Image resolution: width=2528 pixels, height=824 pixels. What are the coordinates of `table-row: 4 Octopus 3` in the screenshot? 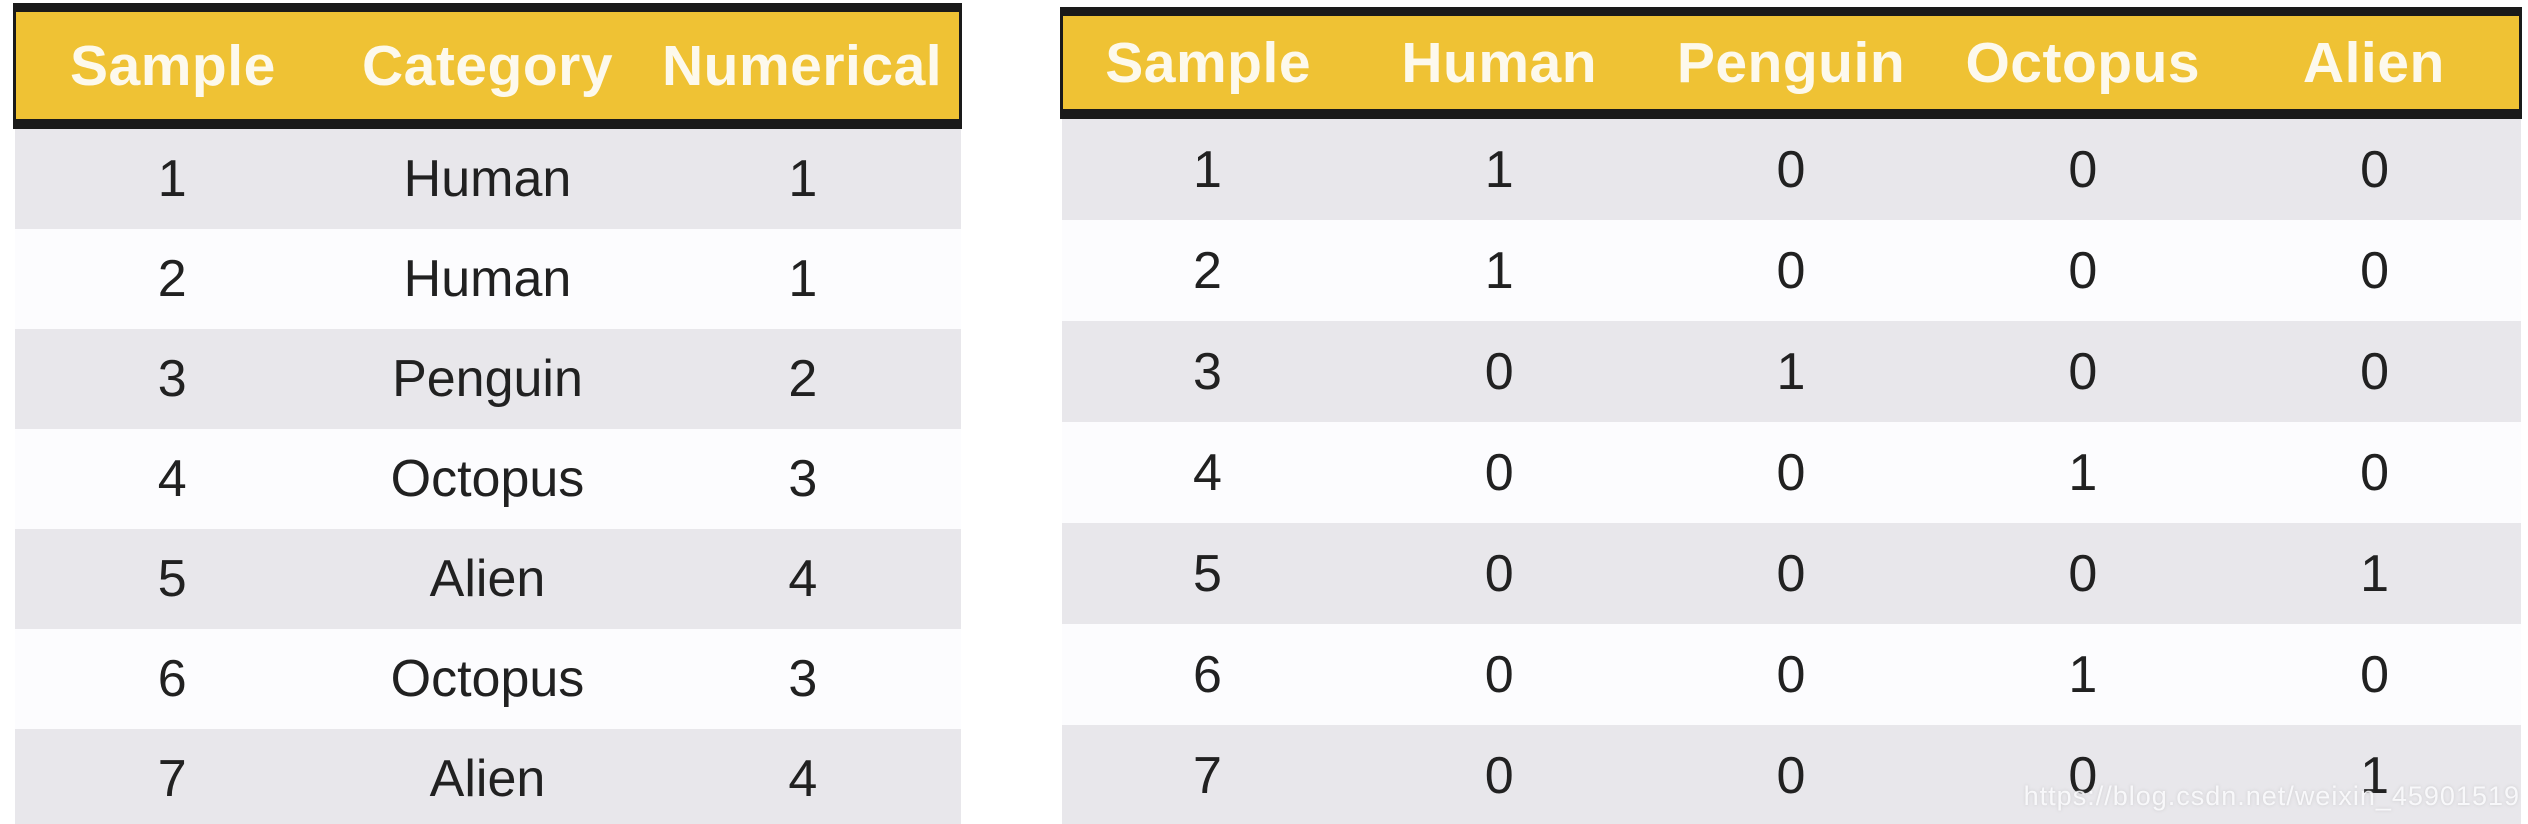 It's located at (487, 479).